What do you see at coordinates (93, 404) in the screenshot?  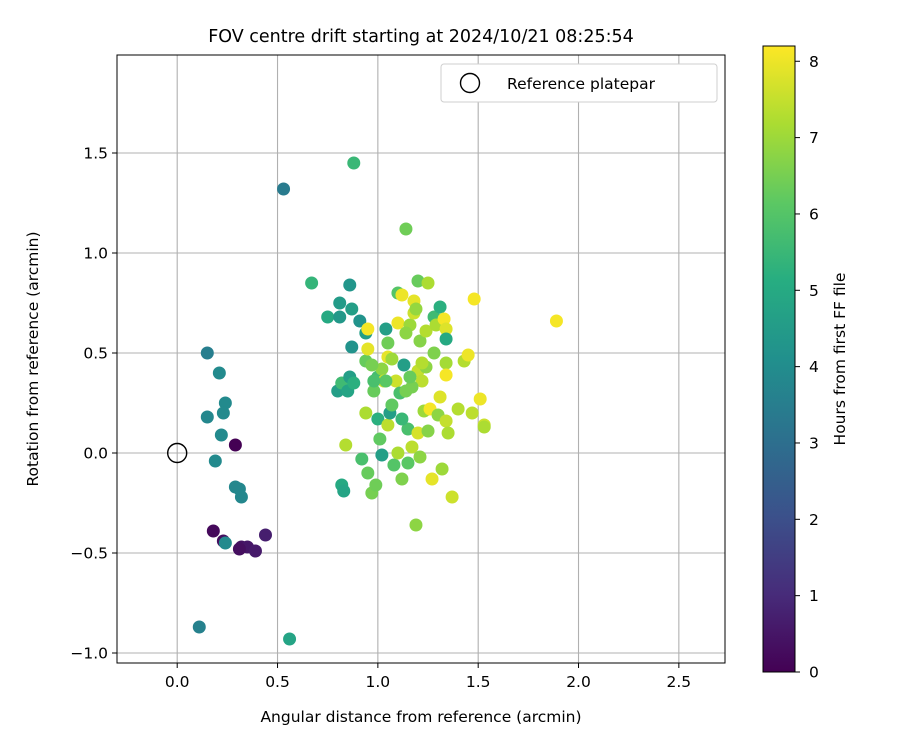 I see `y-axis: −1.0 −0.5 0.0 0.5 1.0 1.5` at bounding box center [93, 404].